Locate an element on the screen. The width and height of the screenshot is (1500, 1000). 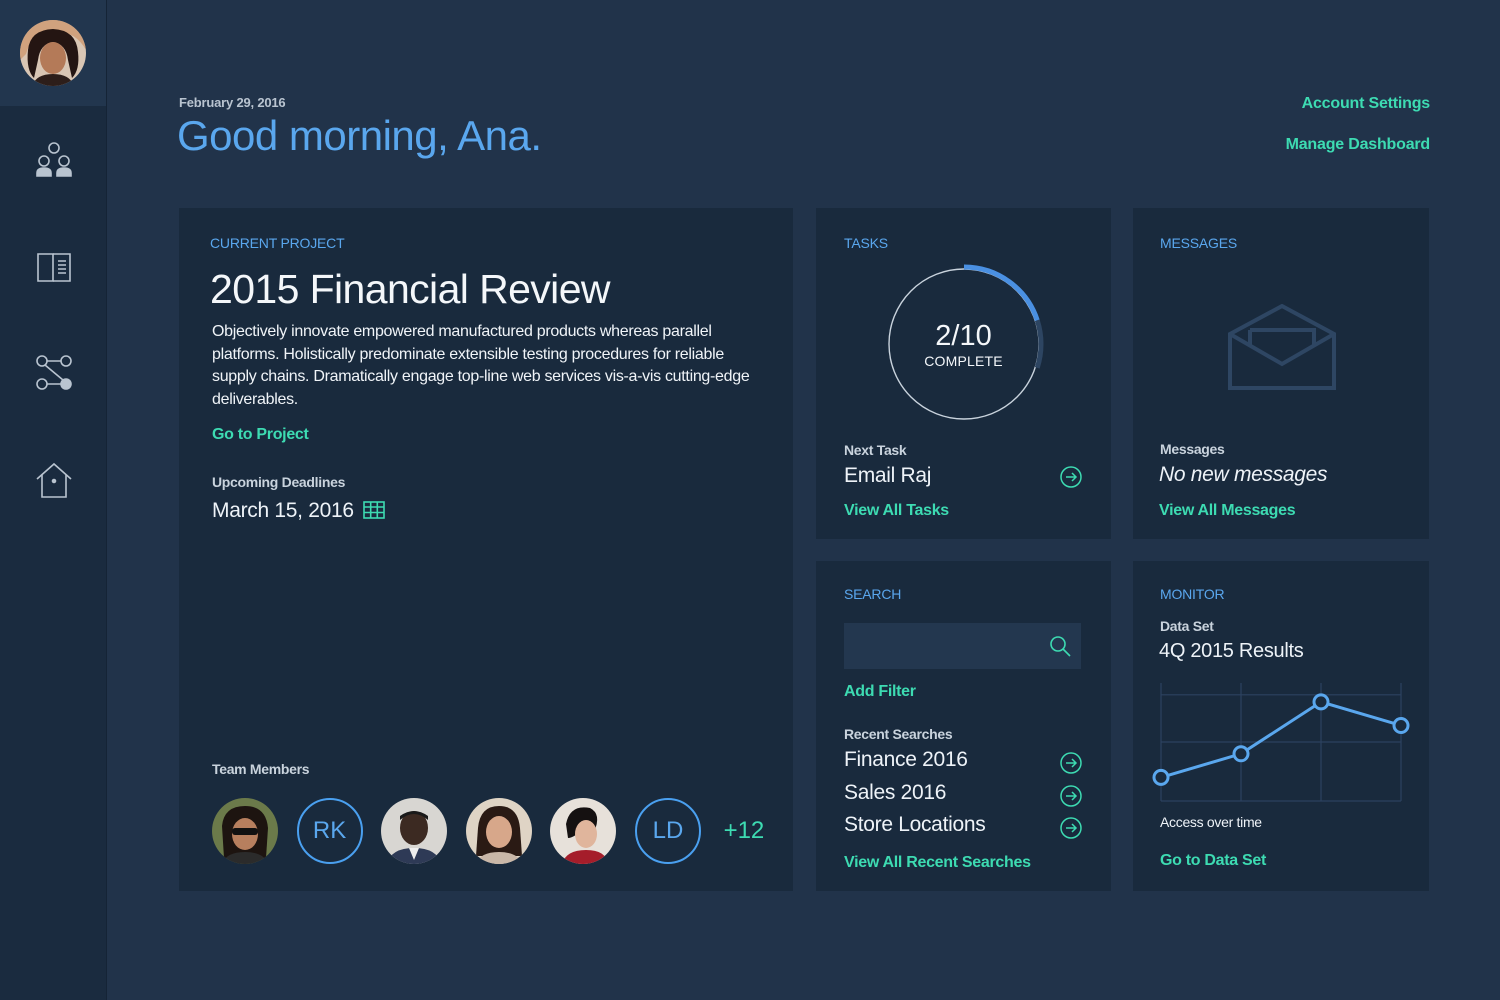
team-more-count: +12 is located at coordinates (744, 830).